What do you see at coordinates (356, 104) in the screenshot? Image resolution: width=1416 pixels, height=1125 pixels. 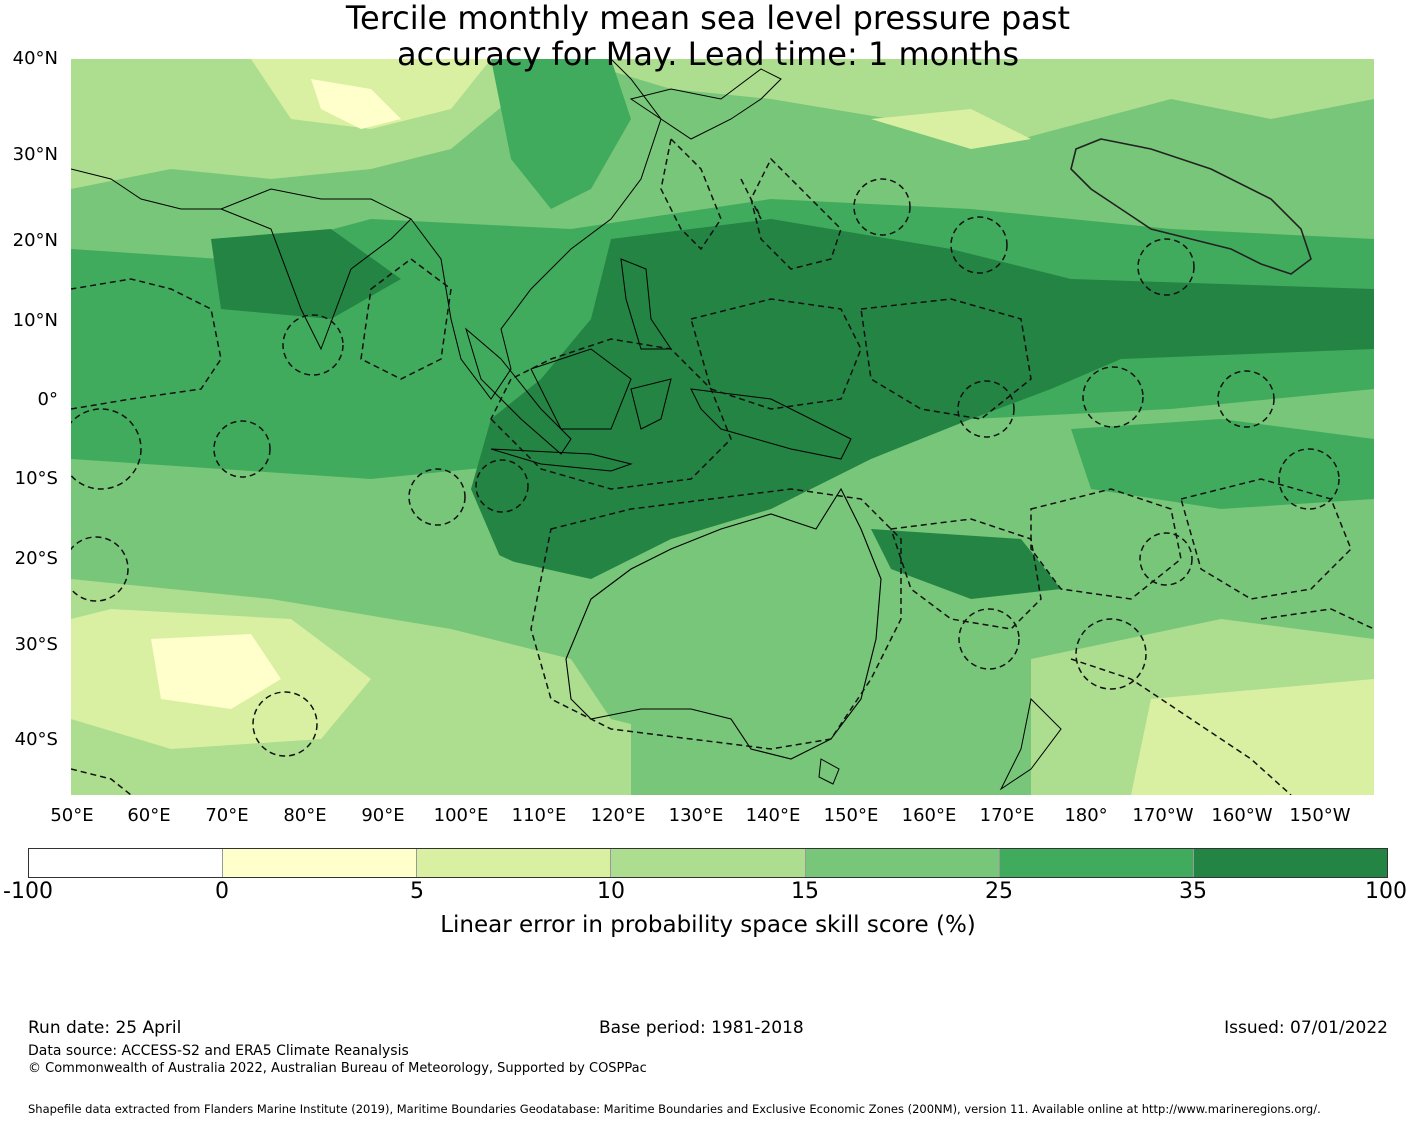 I see `zone-tibet-lightest` at bounding box center [356, 104].